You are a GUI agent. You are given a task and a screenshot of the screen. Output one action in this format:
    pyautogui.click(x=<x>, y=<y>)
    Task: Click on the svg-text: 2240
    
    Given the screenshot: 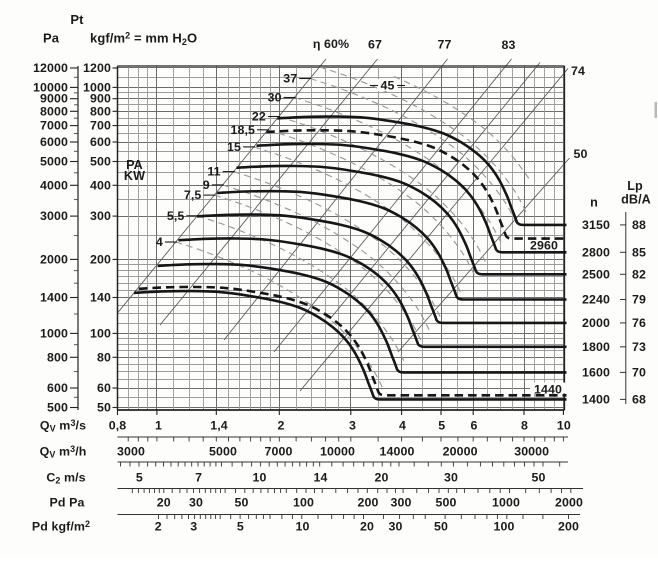 What is the action you would take?
    pyautogui.click(x=596, y=300)
    